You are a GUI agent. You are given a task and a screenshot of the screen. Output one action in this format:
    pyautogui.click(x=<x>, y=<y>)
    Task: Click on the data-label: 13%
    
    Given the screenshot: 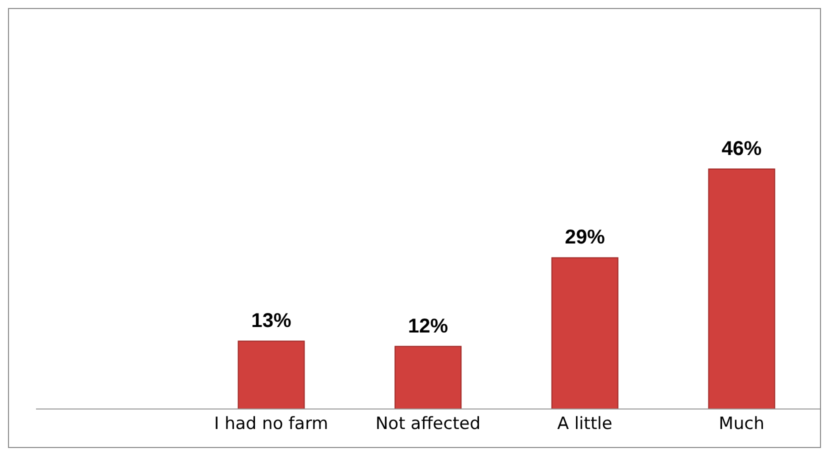 What is the action you would take?
    pyautogui.click(x=271, y=321)
    